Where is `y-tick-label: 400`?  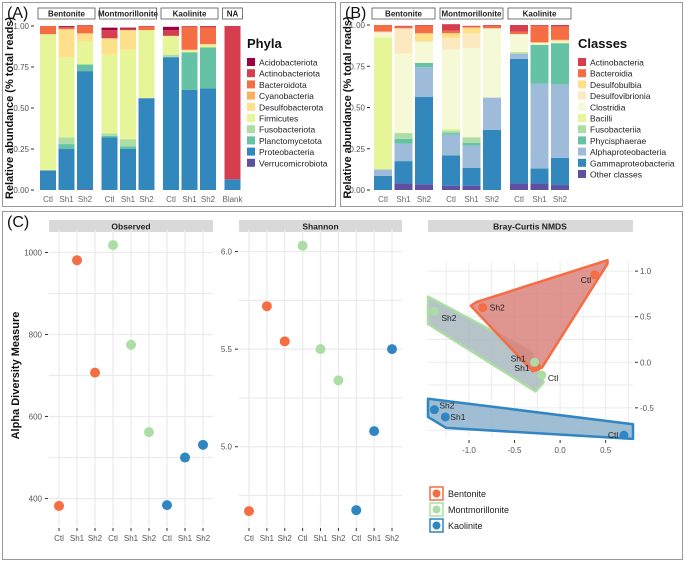
y-tick-label: 400 is located at coordinates (36, 499).